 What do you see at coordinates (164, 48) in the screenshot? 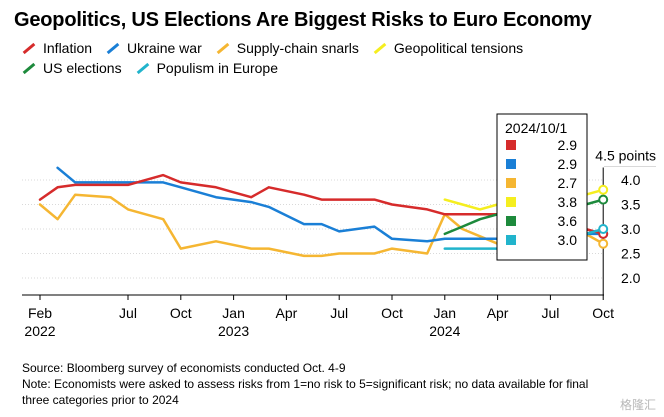
I see `legend-label: Ukraine war` at bounding box center [164, 48].